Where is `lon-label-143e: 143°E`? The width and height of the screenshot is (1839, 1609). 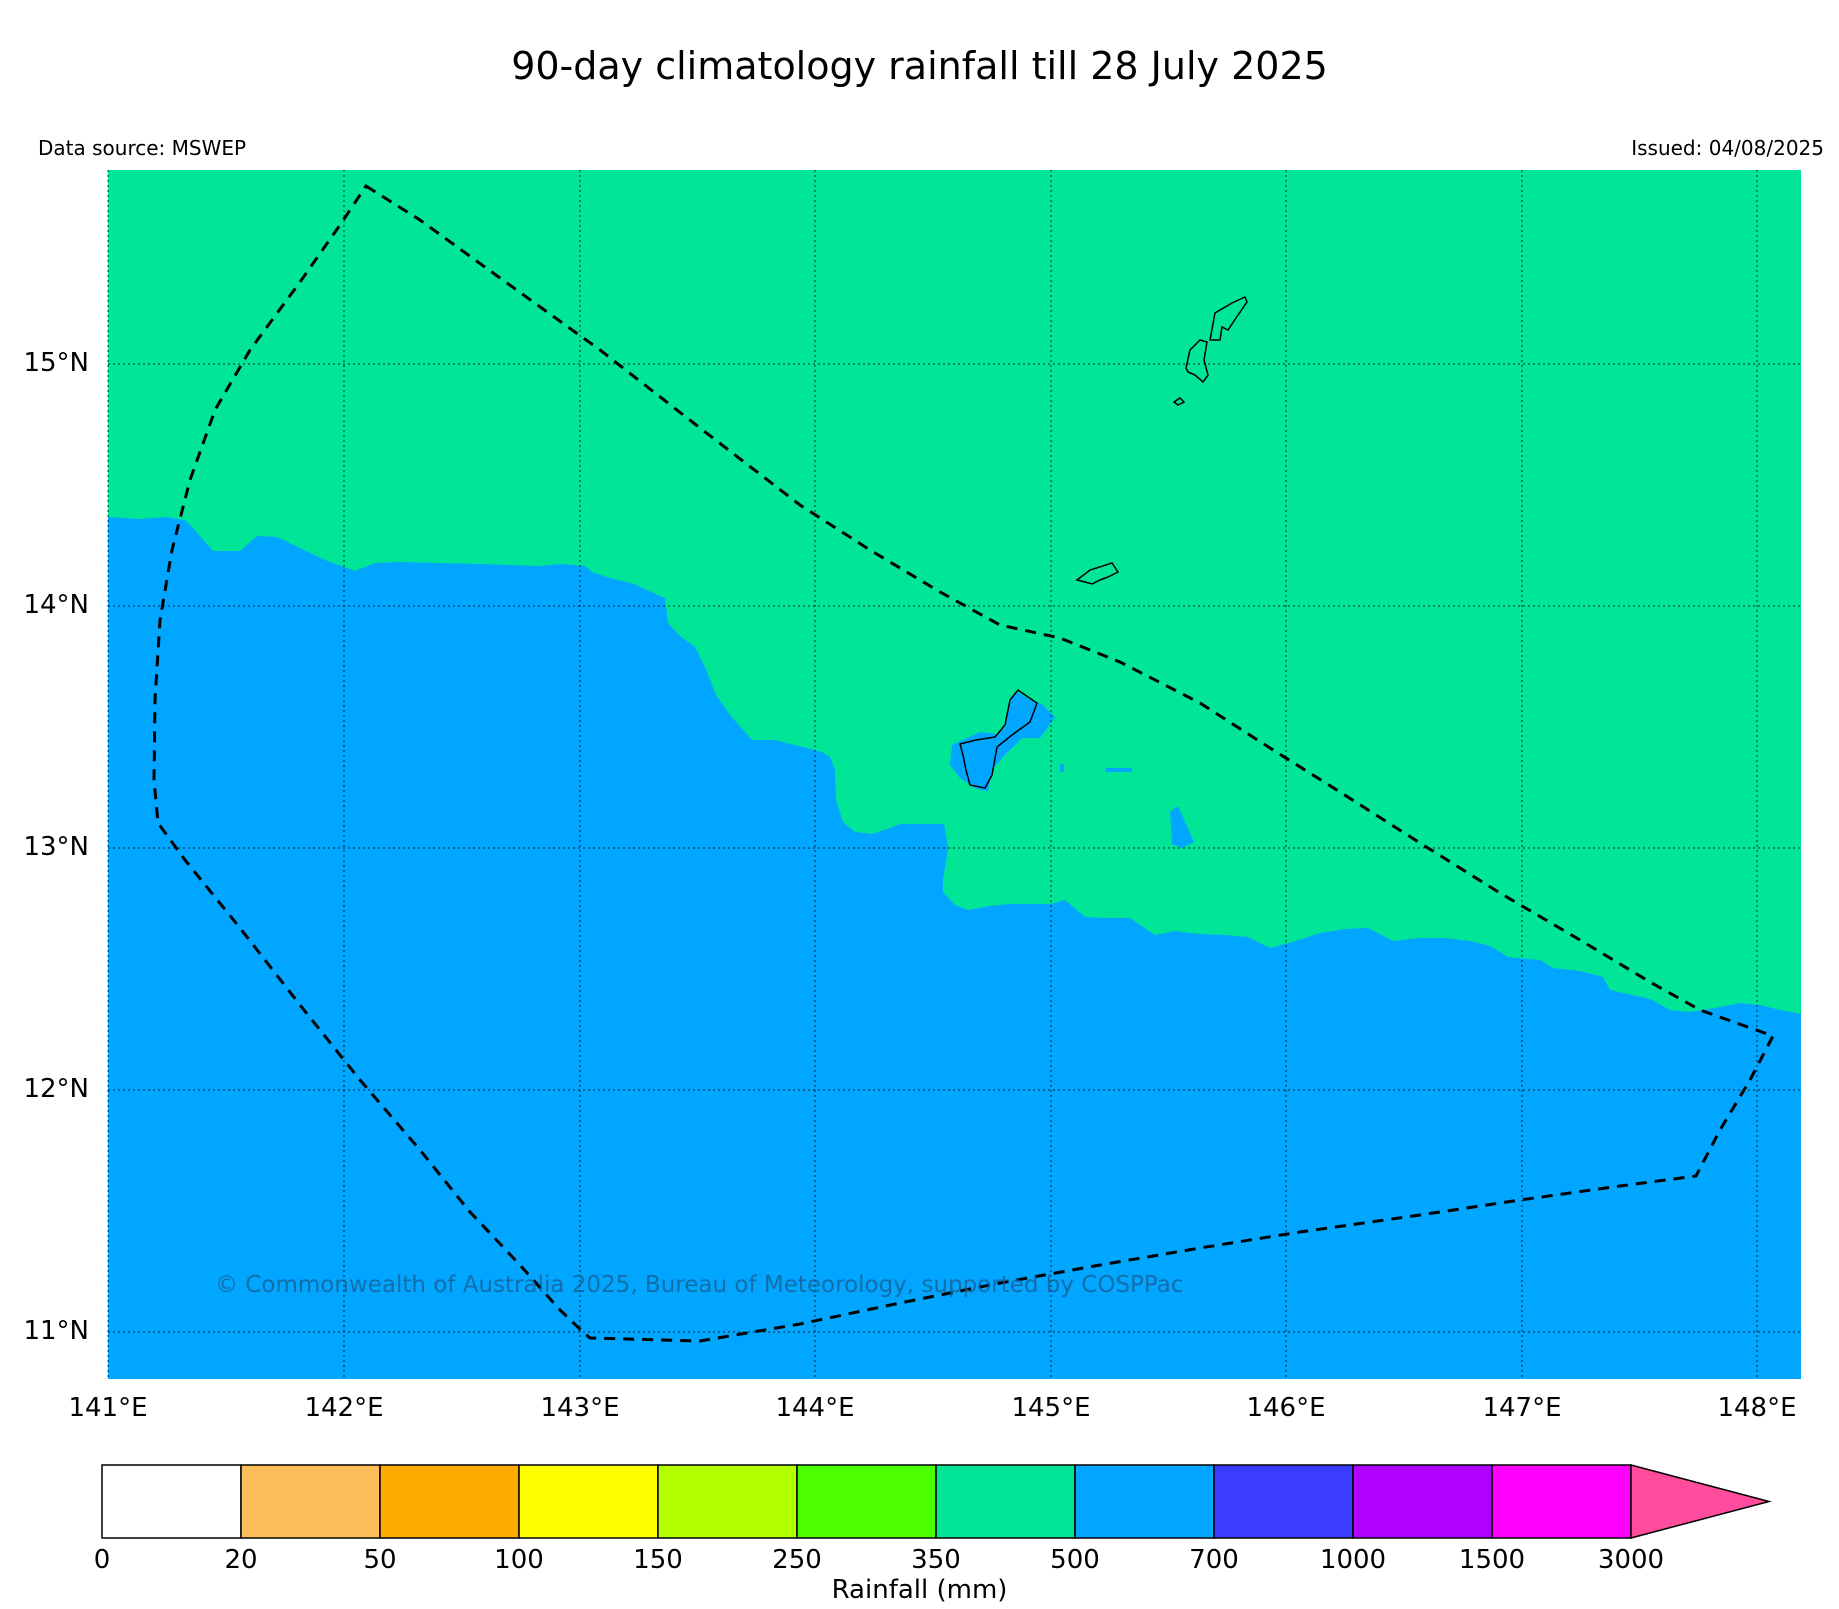
lon-label-143e: 143°E is located at coordinates (580, 1408).